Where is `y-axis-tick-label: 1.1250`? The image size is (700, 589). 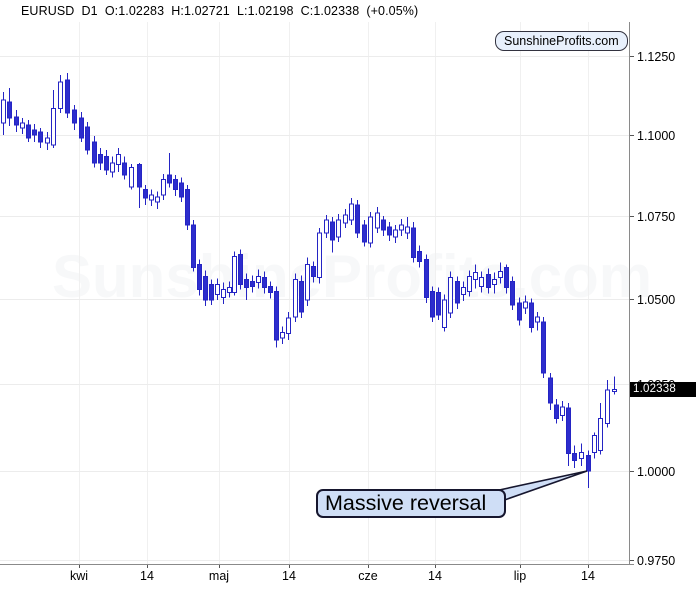
y-axis-tick-label: 1.1250 is located at coordinates (656, 57).